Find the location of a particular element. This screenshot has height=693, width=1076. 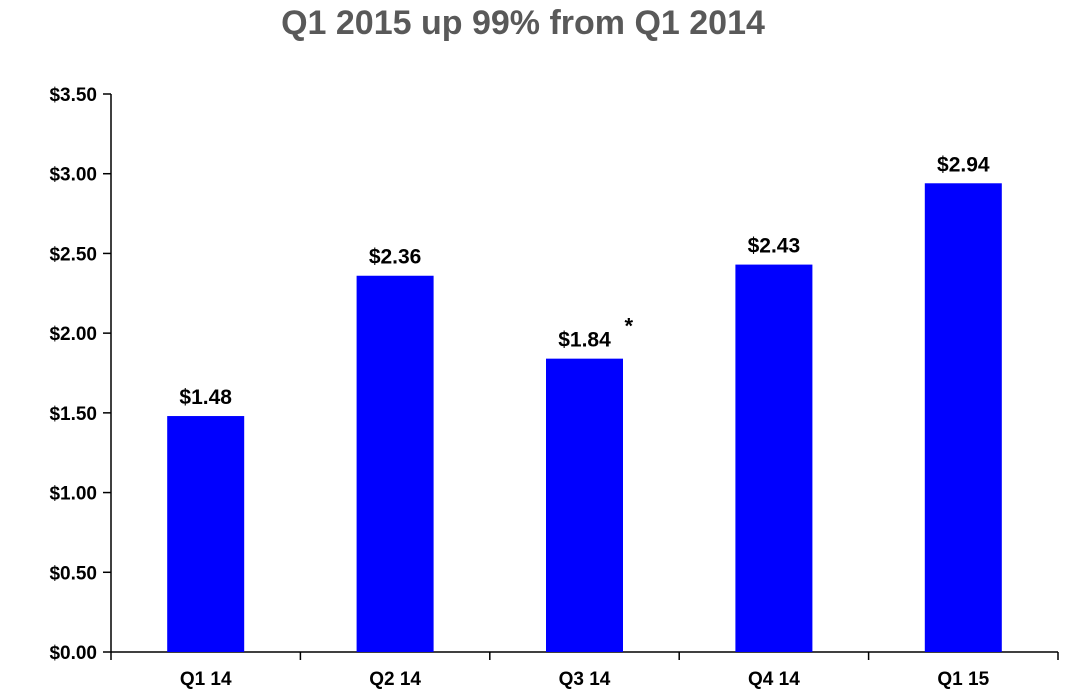

data-label: $2.36 is located at coordinates (395, 257).